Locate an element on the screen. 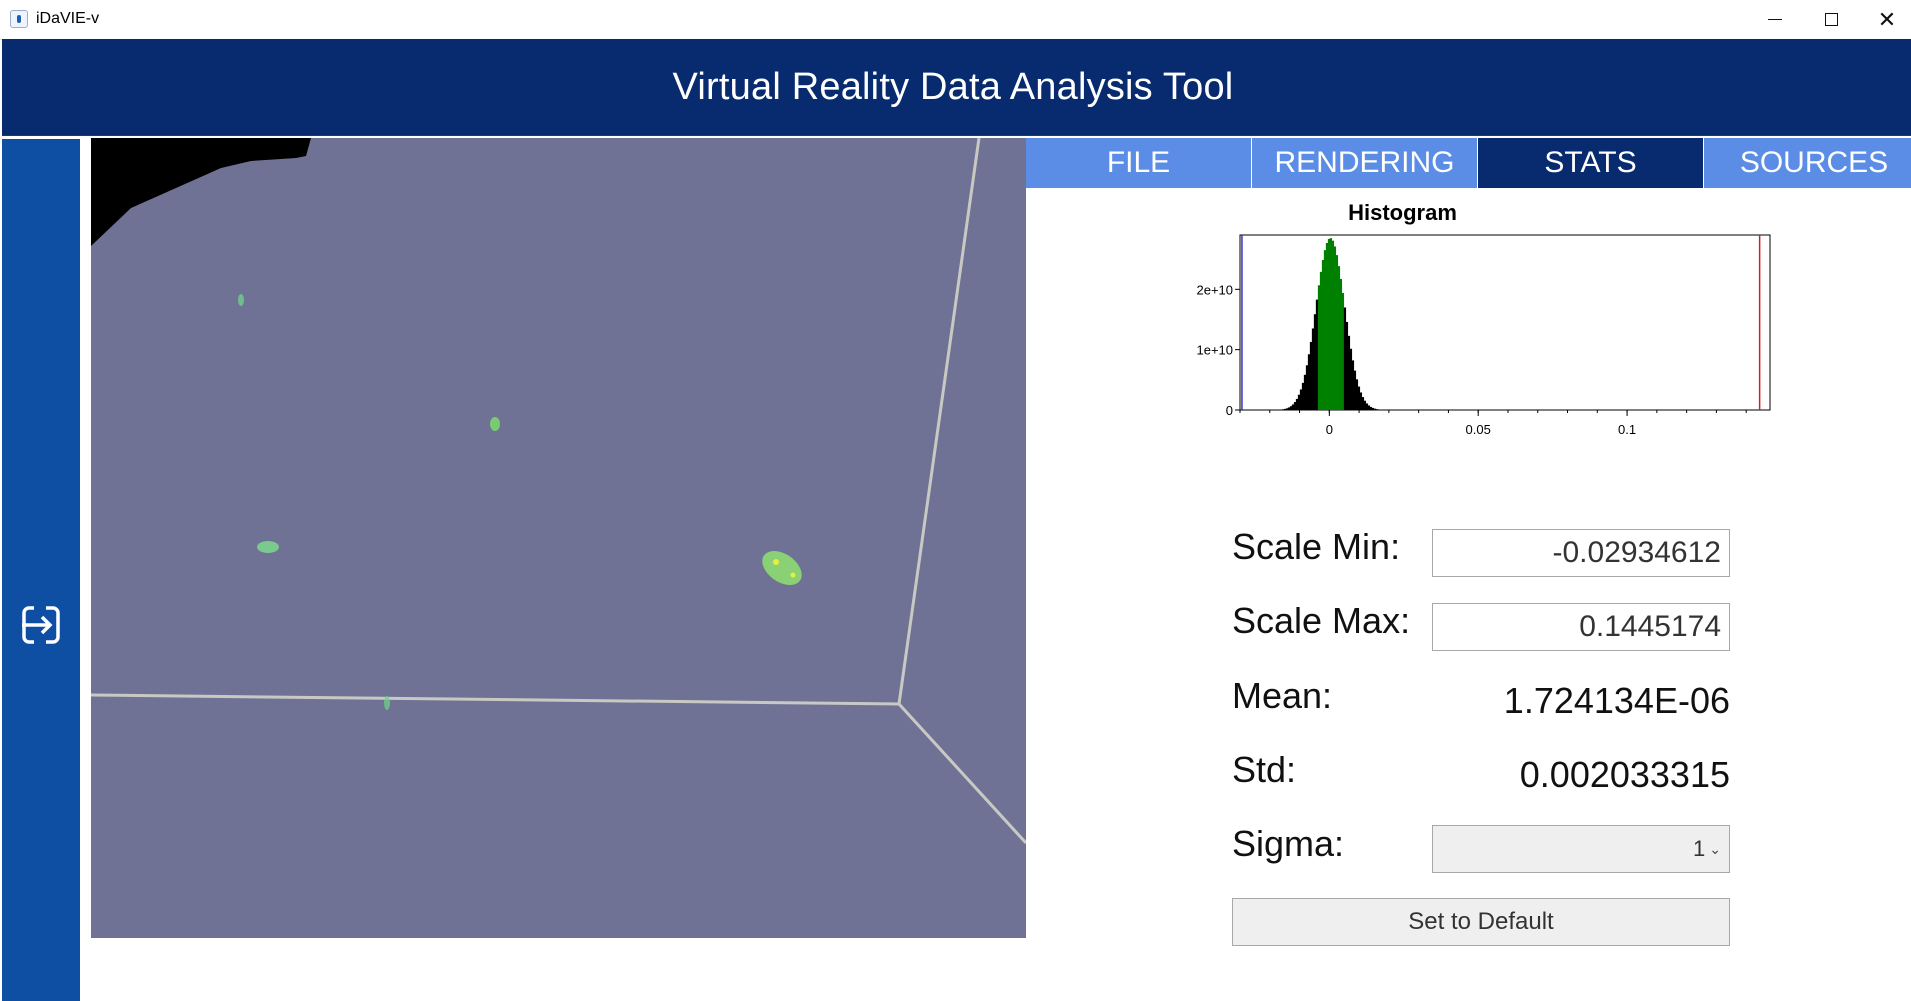 The height and width of the screenshot is (1001, 1911). sigma-dropdown: 1 ⌄ is located at coordinates (1581, 849).